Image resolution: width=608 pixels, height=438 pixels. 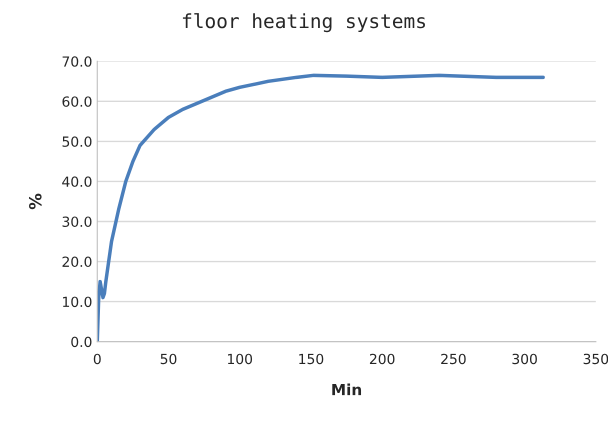 What do you see at coordinates (77, 221) in the screenshot?
I see `y-tick-label: 30.0` at bounding box center [77, 221].